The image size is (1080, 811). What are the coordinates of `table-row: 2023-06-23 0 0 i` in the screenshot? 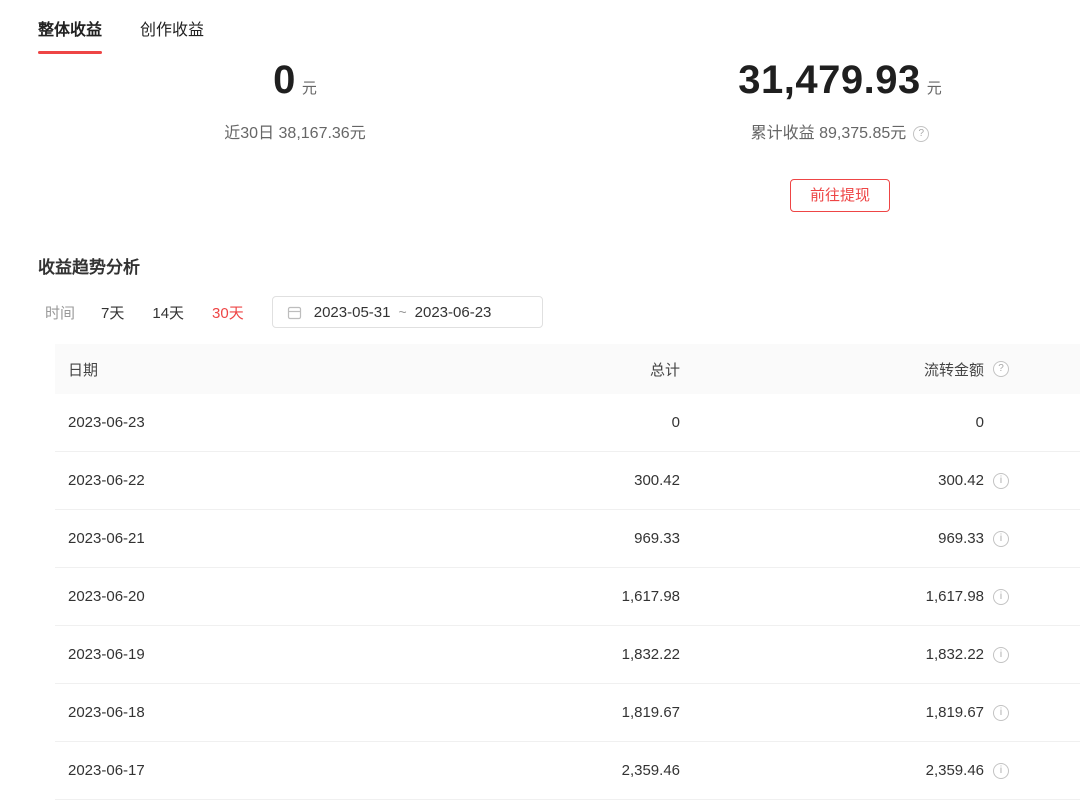 It's located at (567, 423).